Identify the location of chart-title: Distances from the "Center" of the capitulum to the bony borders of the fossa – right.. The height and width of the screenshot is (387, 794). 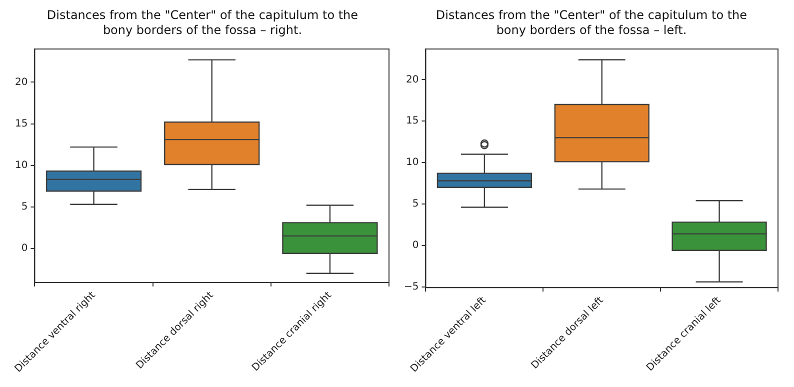
(203, 23).